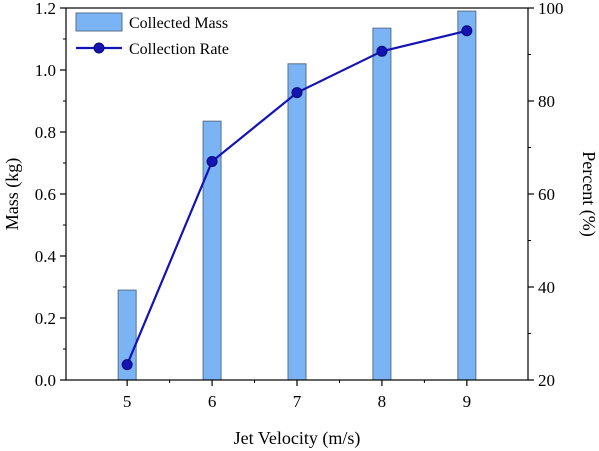 Image resolution: width=599 pixels, height=451 pixels. I want to click on y-tick-label: 1.0, so click(45, 70).